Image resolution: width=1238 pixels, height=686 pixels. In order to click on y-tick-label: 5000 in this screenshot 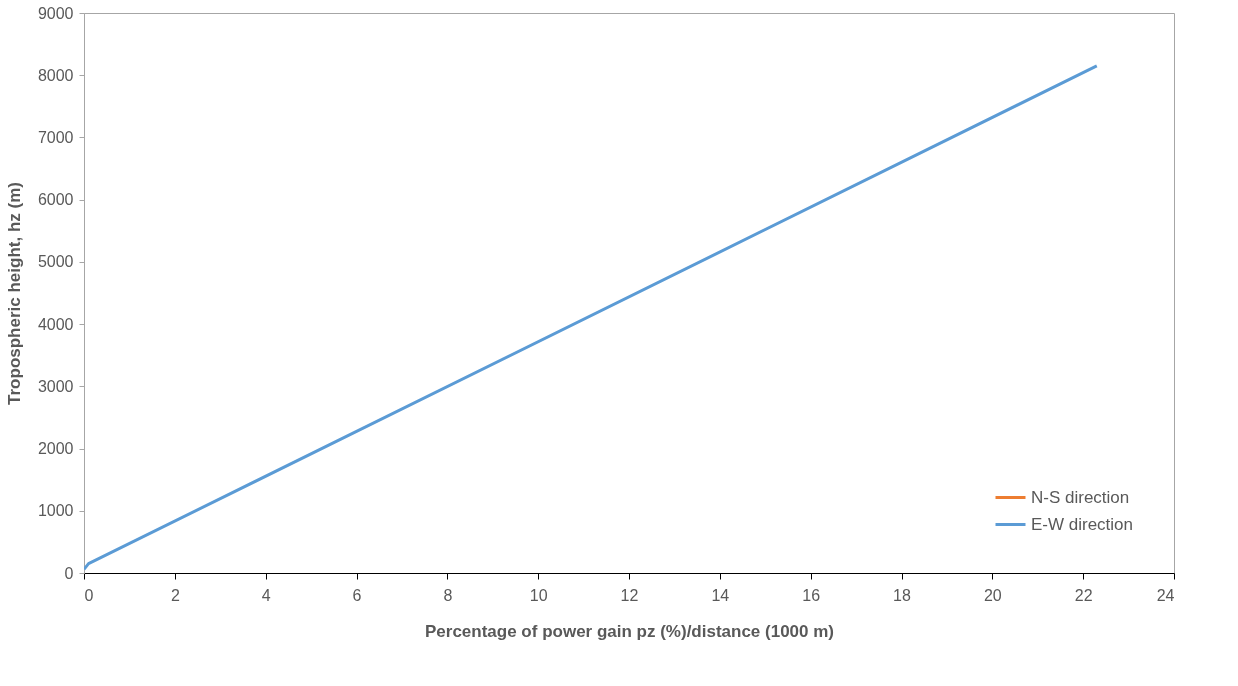, I will do `click(55, 262)`.